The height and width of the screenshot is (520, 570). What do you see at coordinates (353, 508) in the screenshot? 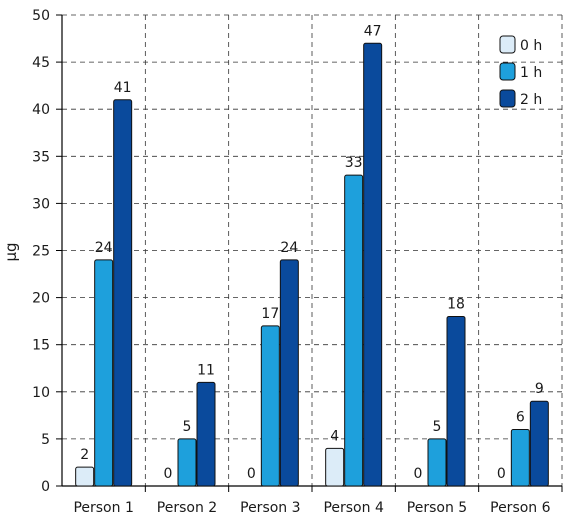
I see `x-tick-label: Person 4` at bounding box center [353, 508].